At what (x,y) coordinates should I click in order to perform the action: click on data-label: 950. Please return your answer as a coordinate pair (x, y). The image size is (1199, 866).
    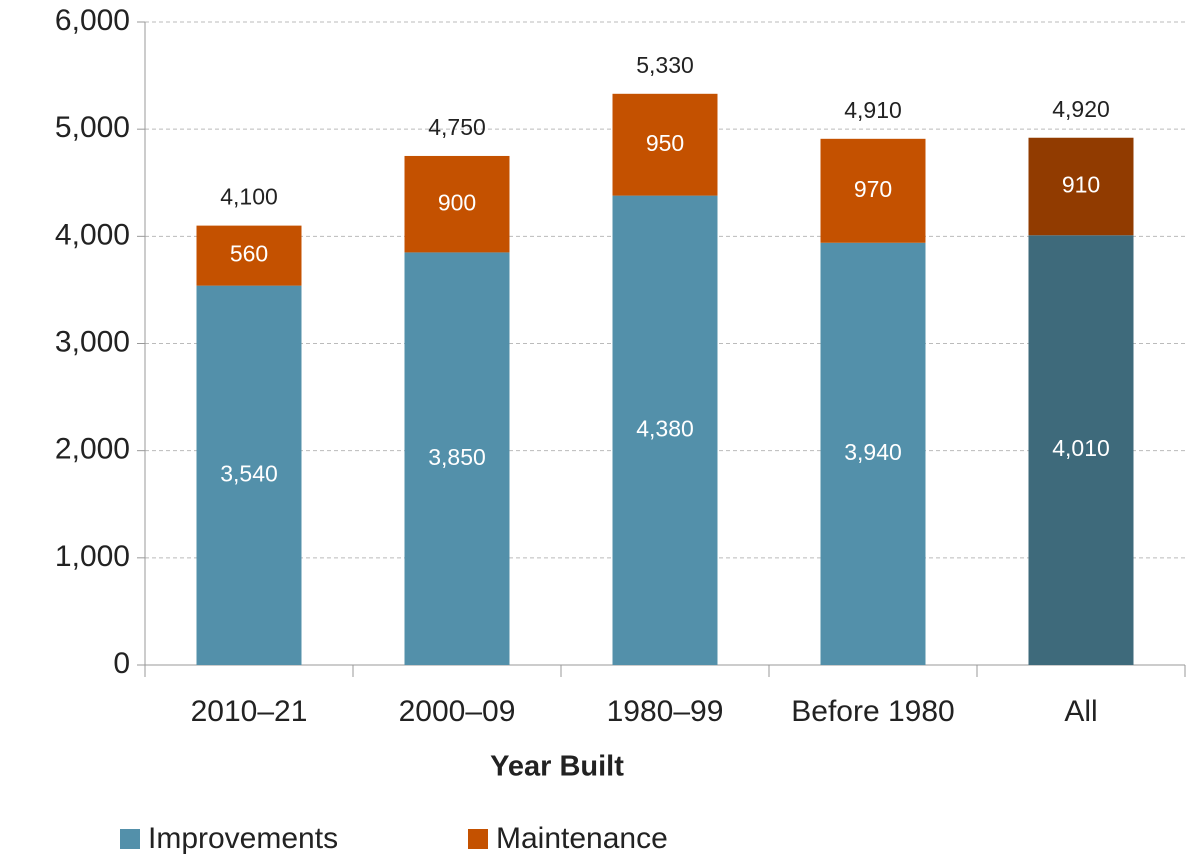
    Looking at the image, I should click on (665, 143).